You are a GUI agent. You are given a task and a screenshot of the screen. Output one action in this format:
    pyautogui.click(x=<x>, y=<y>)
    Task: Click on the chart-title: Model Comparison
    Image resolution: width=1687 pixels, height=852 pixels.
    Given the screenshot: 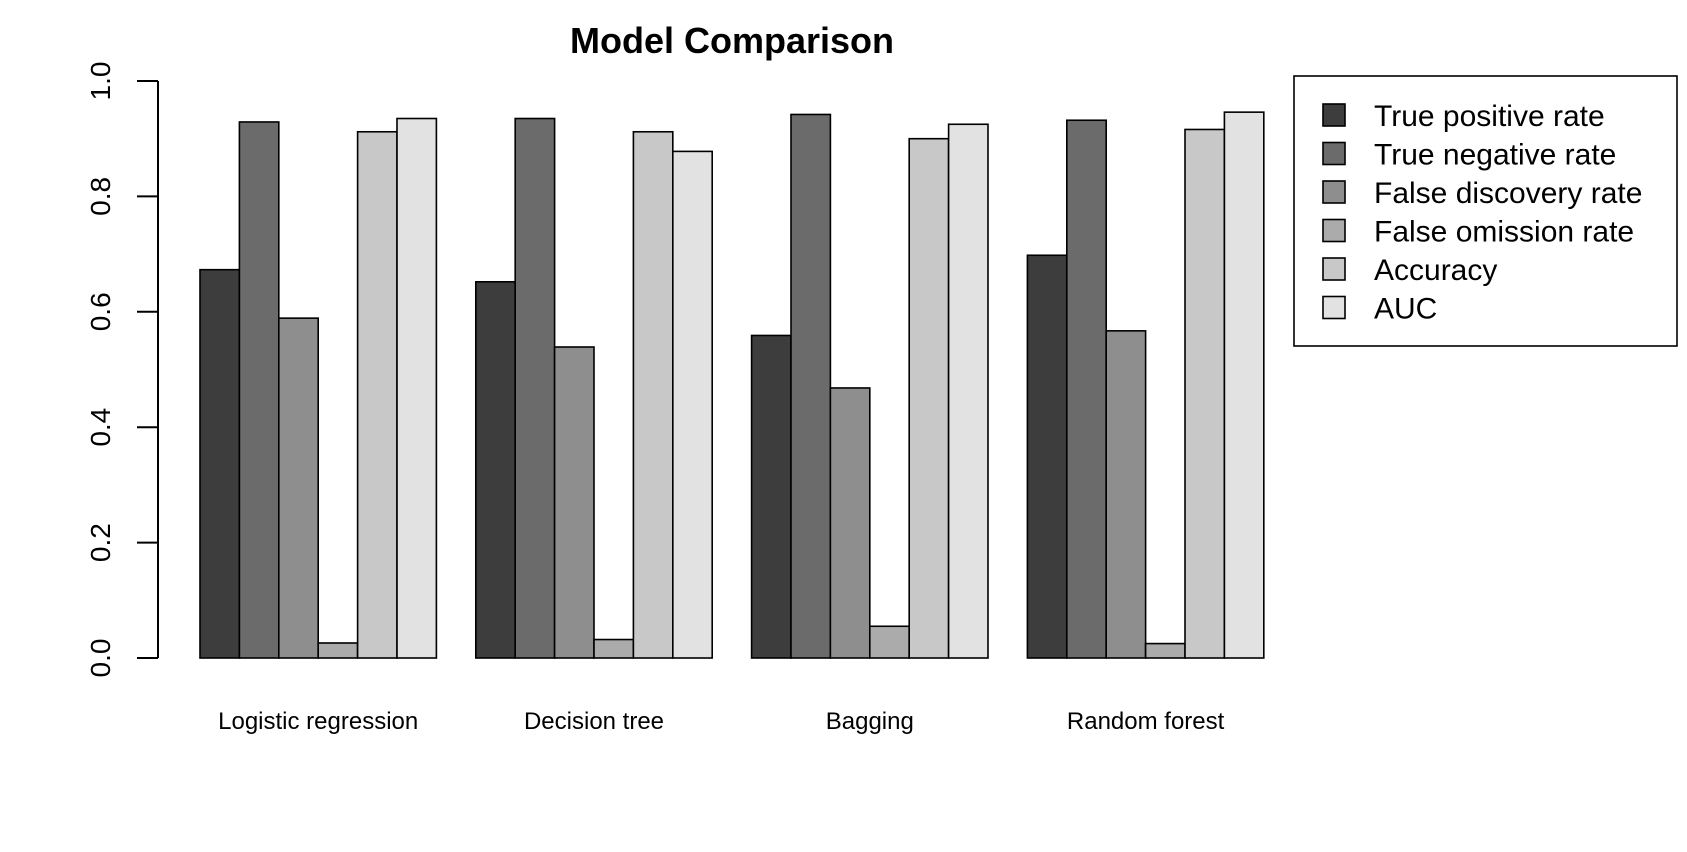 What is the action you would take?
    pyautogui.click(x=732, y=40)
    